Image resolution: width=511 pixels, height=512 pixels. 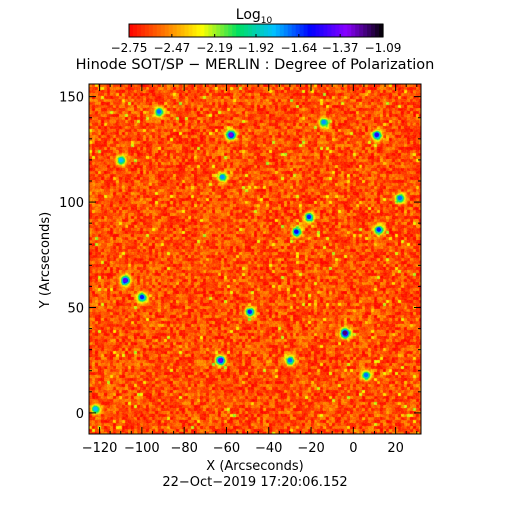 I want to click on x-tick-label: −120, so click(x=100, y=448).